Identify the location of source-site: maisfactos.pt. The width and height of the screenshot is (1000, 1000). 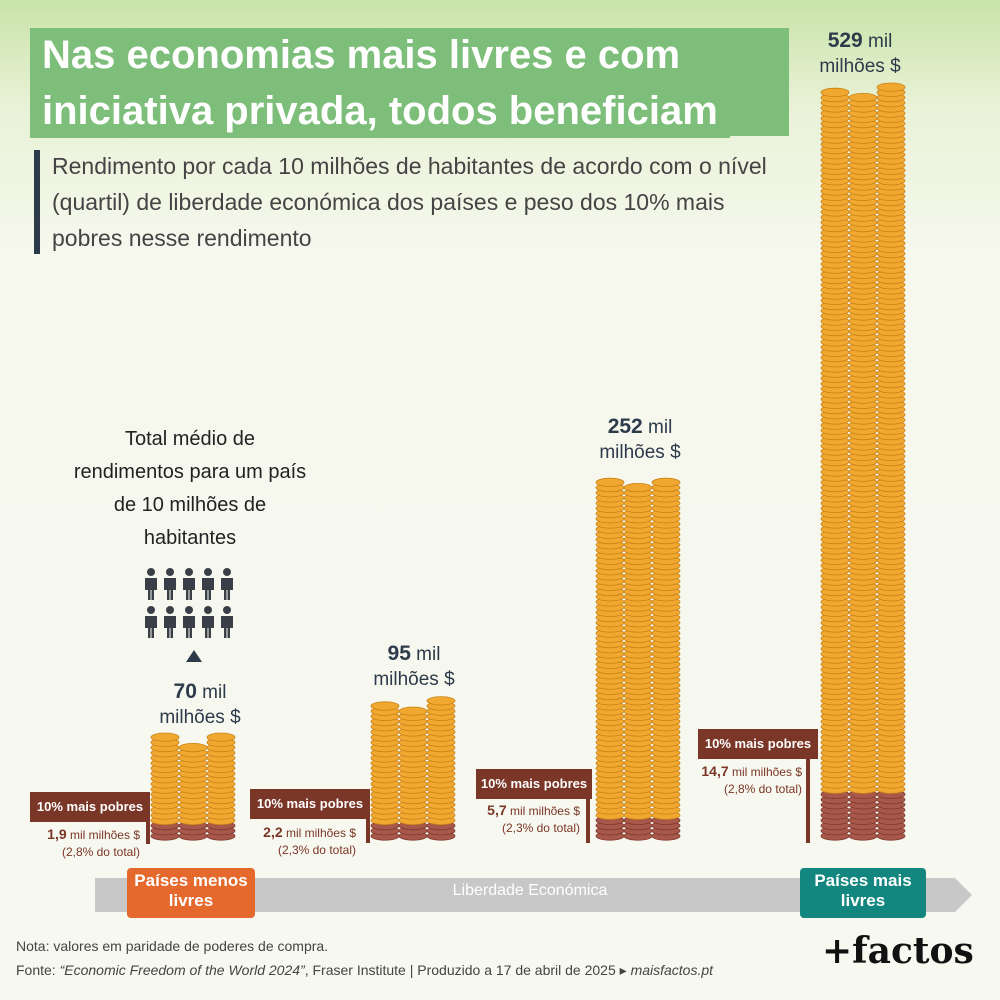
(672, 970).